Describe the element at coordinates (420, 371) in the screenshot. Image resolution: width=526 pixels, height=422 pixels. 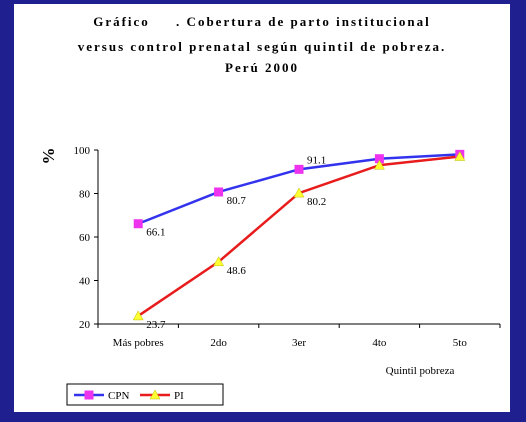
I see `x-axis-label: Quintil pobreza` at that location.